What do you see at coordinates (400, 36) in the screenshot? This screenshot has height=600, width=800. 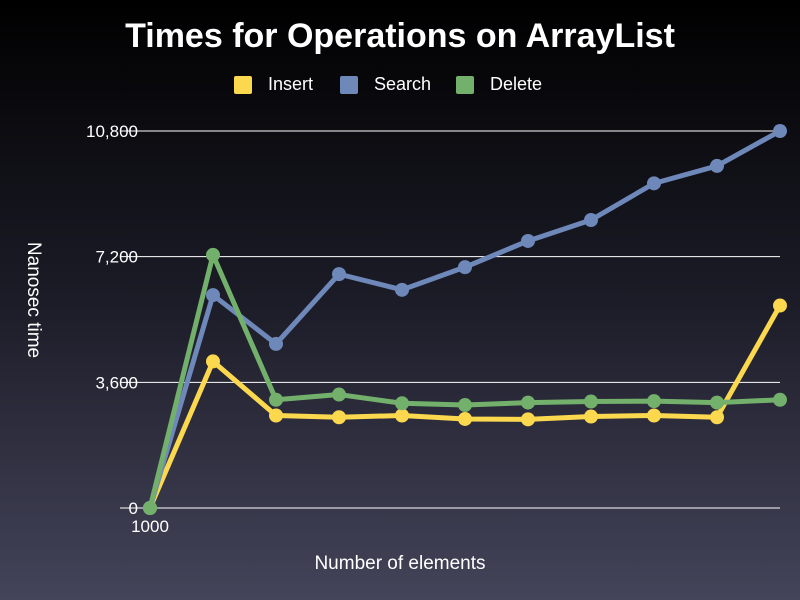 I see `chart-title: Times for Operations on ArrayList` at bounding box center [400, 36].